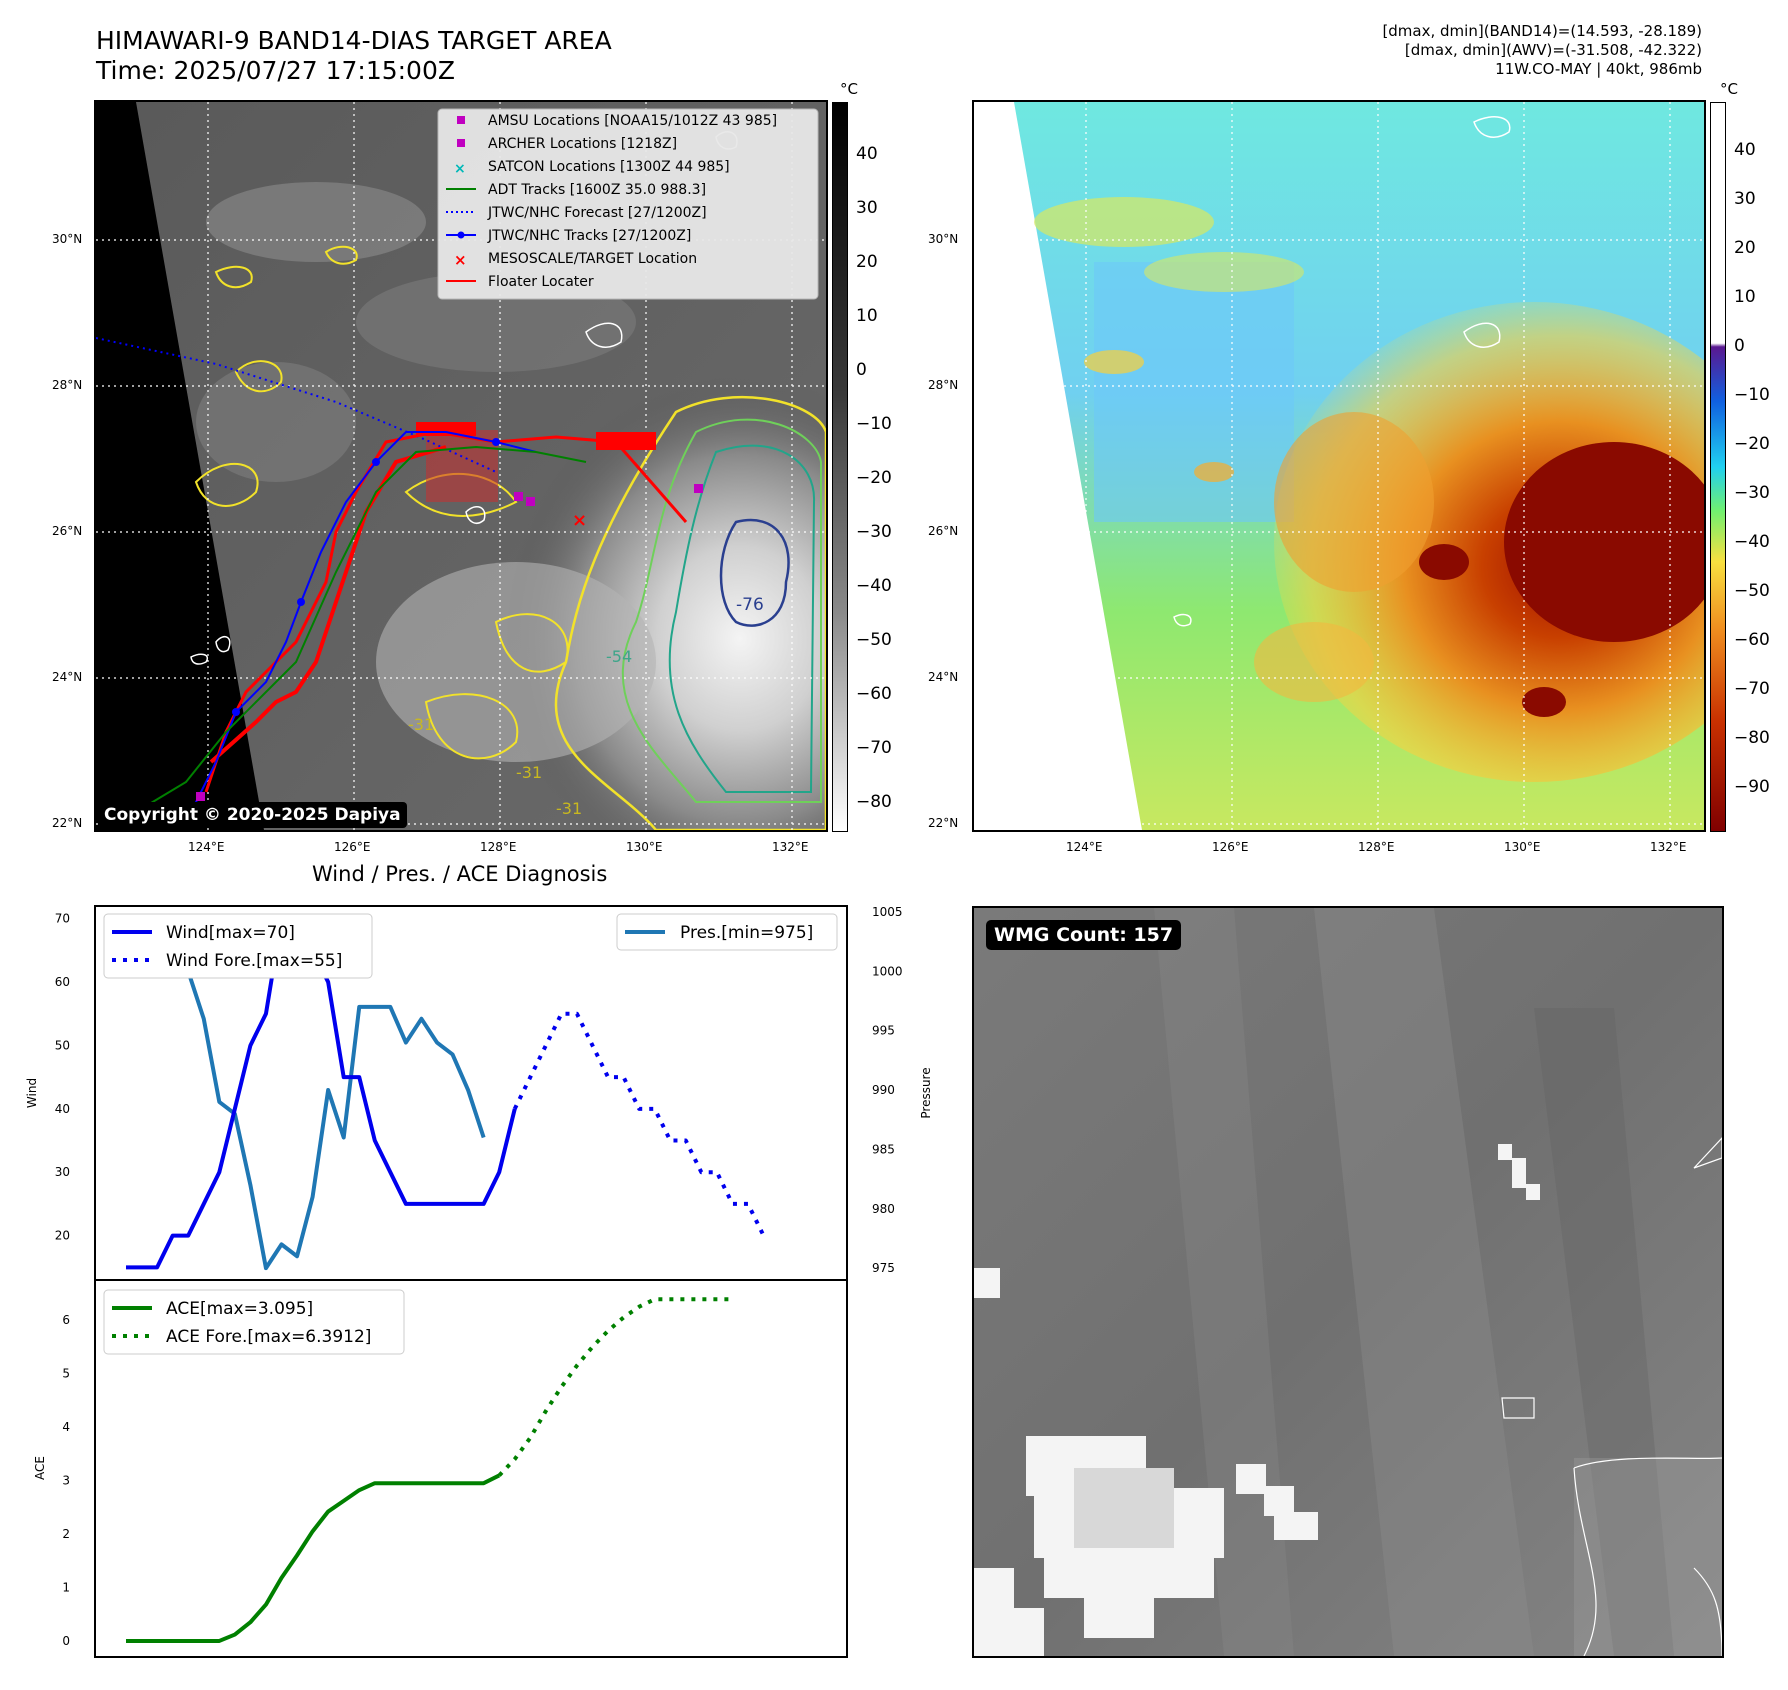 Image resolution: width=1788 pixels, height=1690 pixels. Describe the element at coordinates (597, 213) in the screenshot. I see `legend-jtwc-forecast: JTWC/NHC Forecast [27/1200Z]` at that location.